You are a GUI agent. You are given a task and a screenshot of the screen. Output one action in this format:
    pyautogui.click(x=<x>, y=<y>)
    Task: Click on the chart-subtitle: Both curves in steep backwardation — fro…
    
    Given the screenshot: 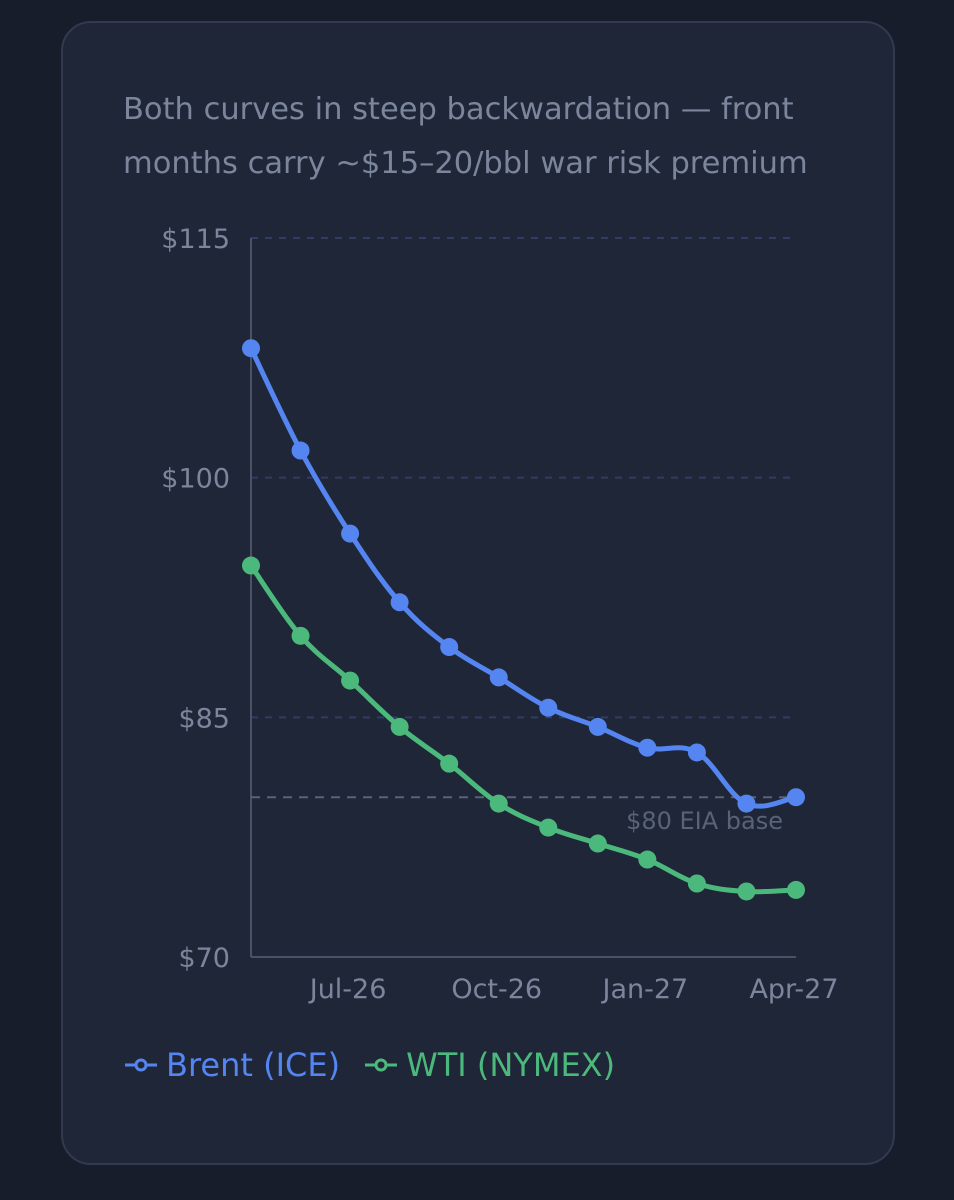 What is the action you would take?
    pyautogui.click(x=465, y=136)
    